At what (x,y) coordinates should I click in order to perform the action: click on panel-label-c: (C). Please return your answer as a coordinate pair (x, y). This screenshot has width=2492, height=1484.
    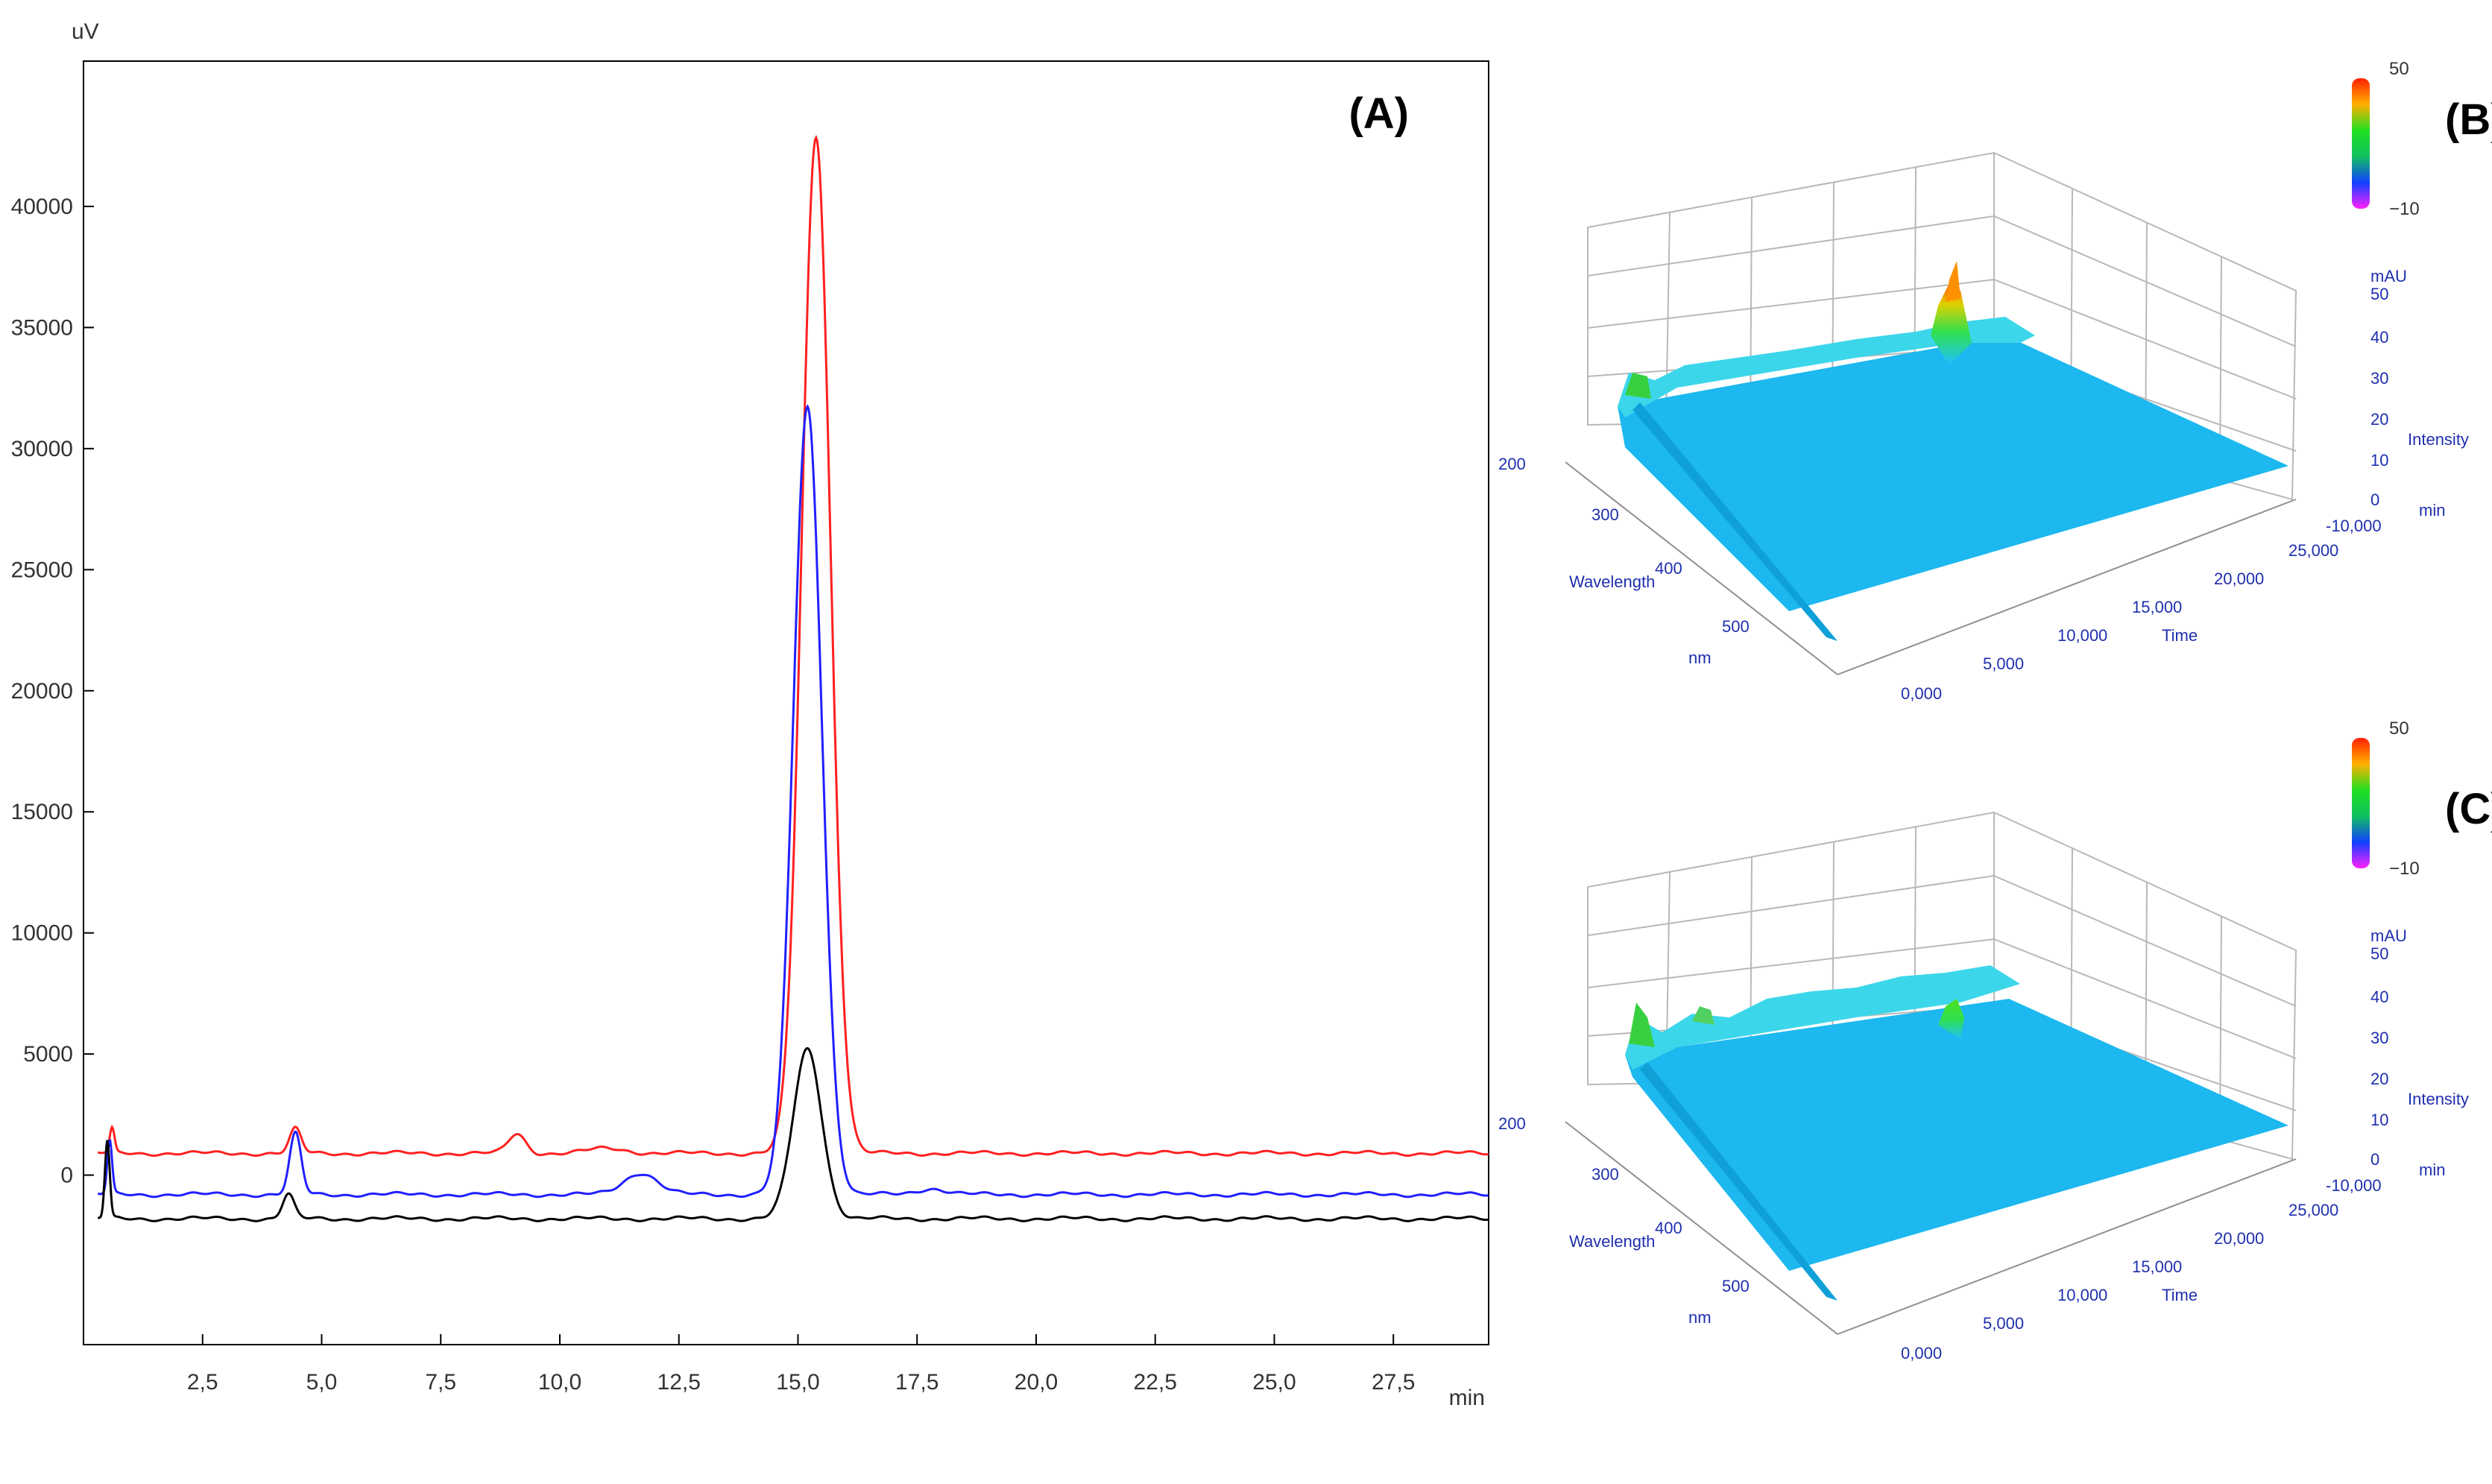
    Looking at the image, I should click on (2469, 809).